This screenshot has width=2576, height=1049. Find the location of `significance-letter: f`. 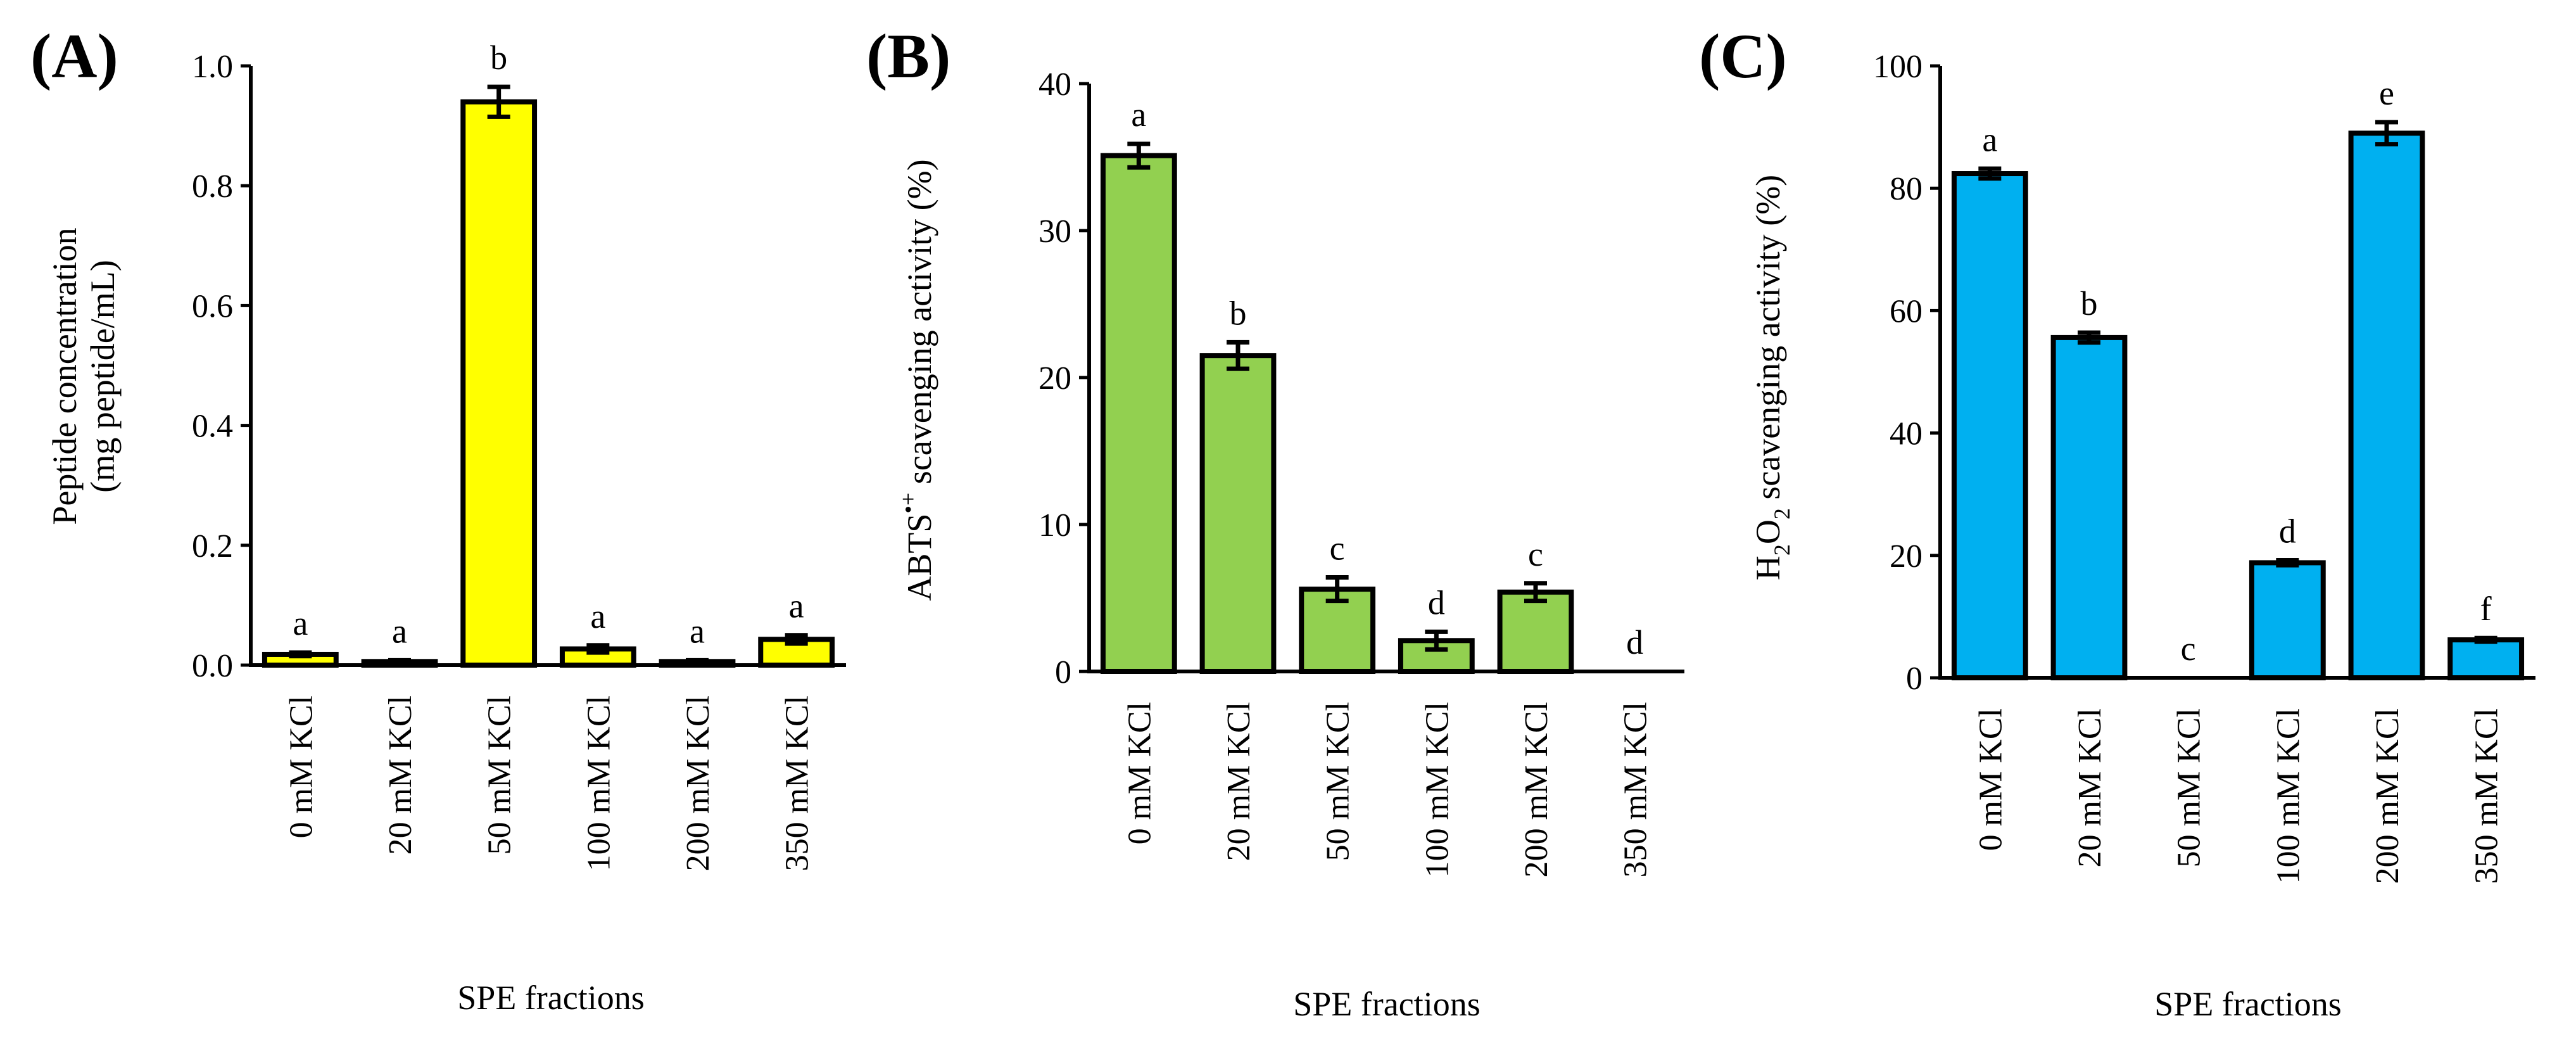

significance-letter: f is located at coordinates (2486, 609).